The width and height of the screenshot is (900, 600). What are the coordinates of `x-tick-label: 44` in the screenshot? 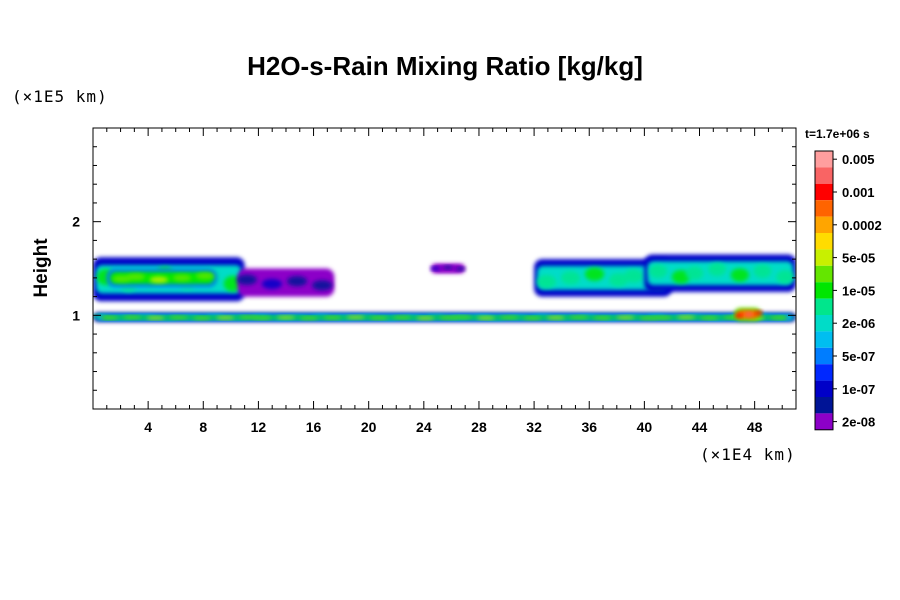 It's located at (700, 427).